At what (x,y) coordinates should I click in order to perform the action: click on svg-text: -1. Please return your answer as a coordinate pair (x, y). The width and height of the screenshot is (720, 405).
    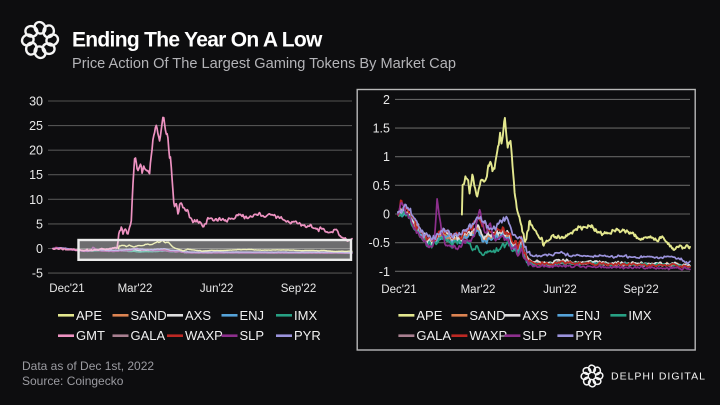
    Looking at the image, I should click on (384, 272).